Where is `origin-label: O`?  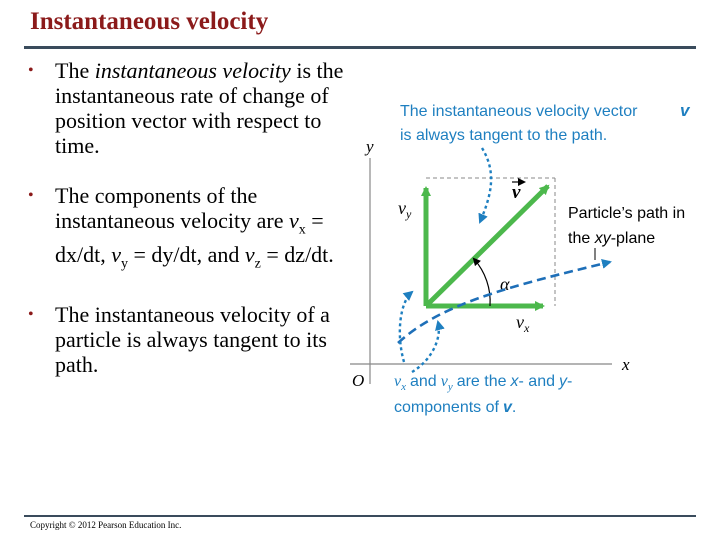 origin-label: O is located at coordinates (358, 380).